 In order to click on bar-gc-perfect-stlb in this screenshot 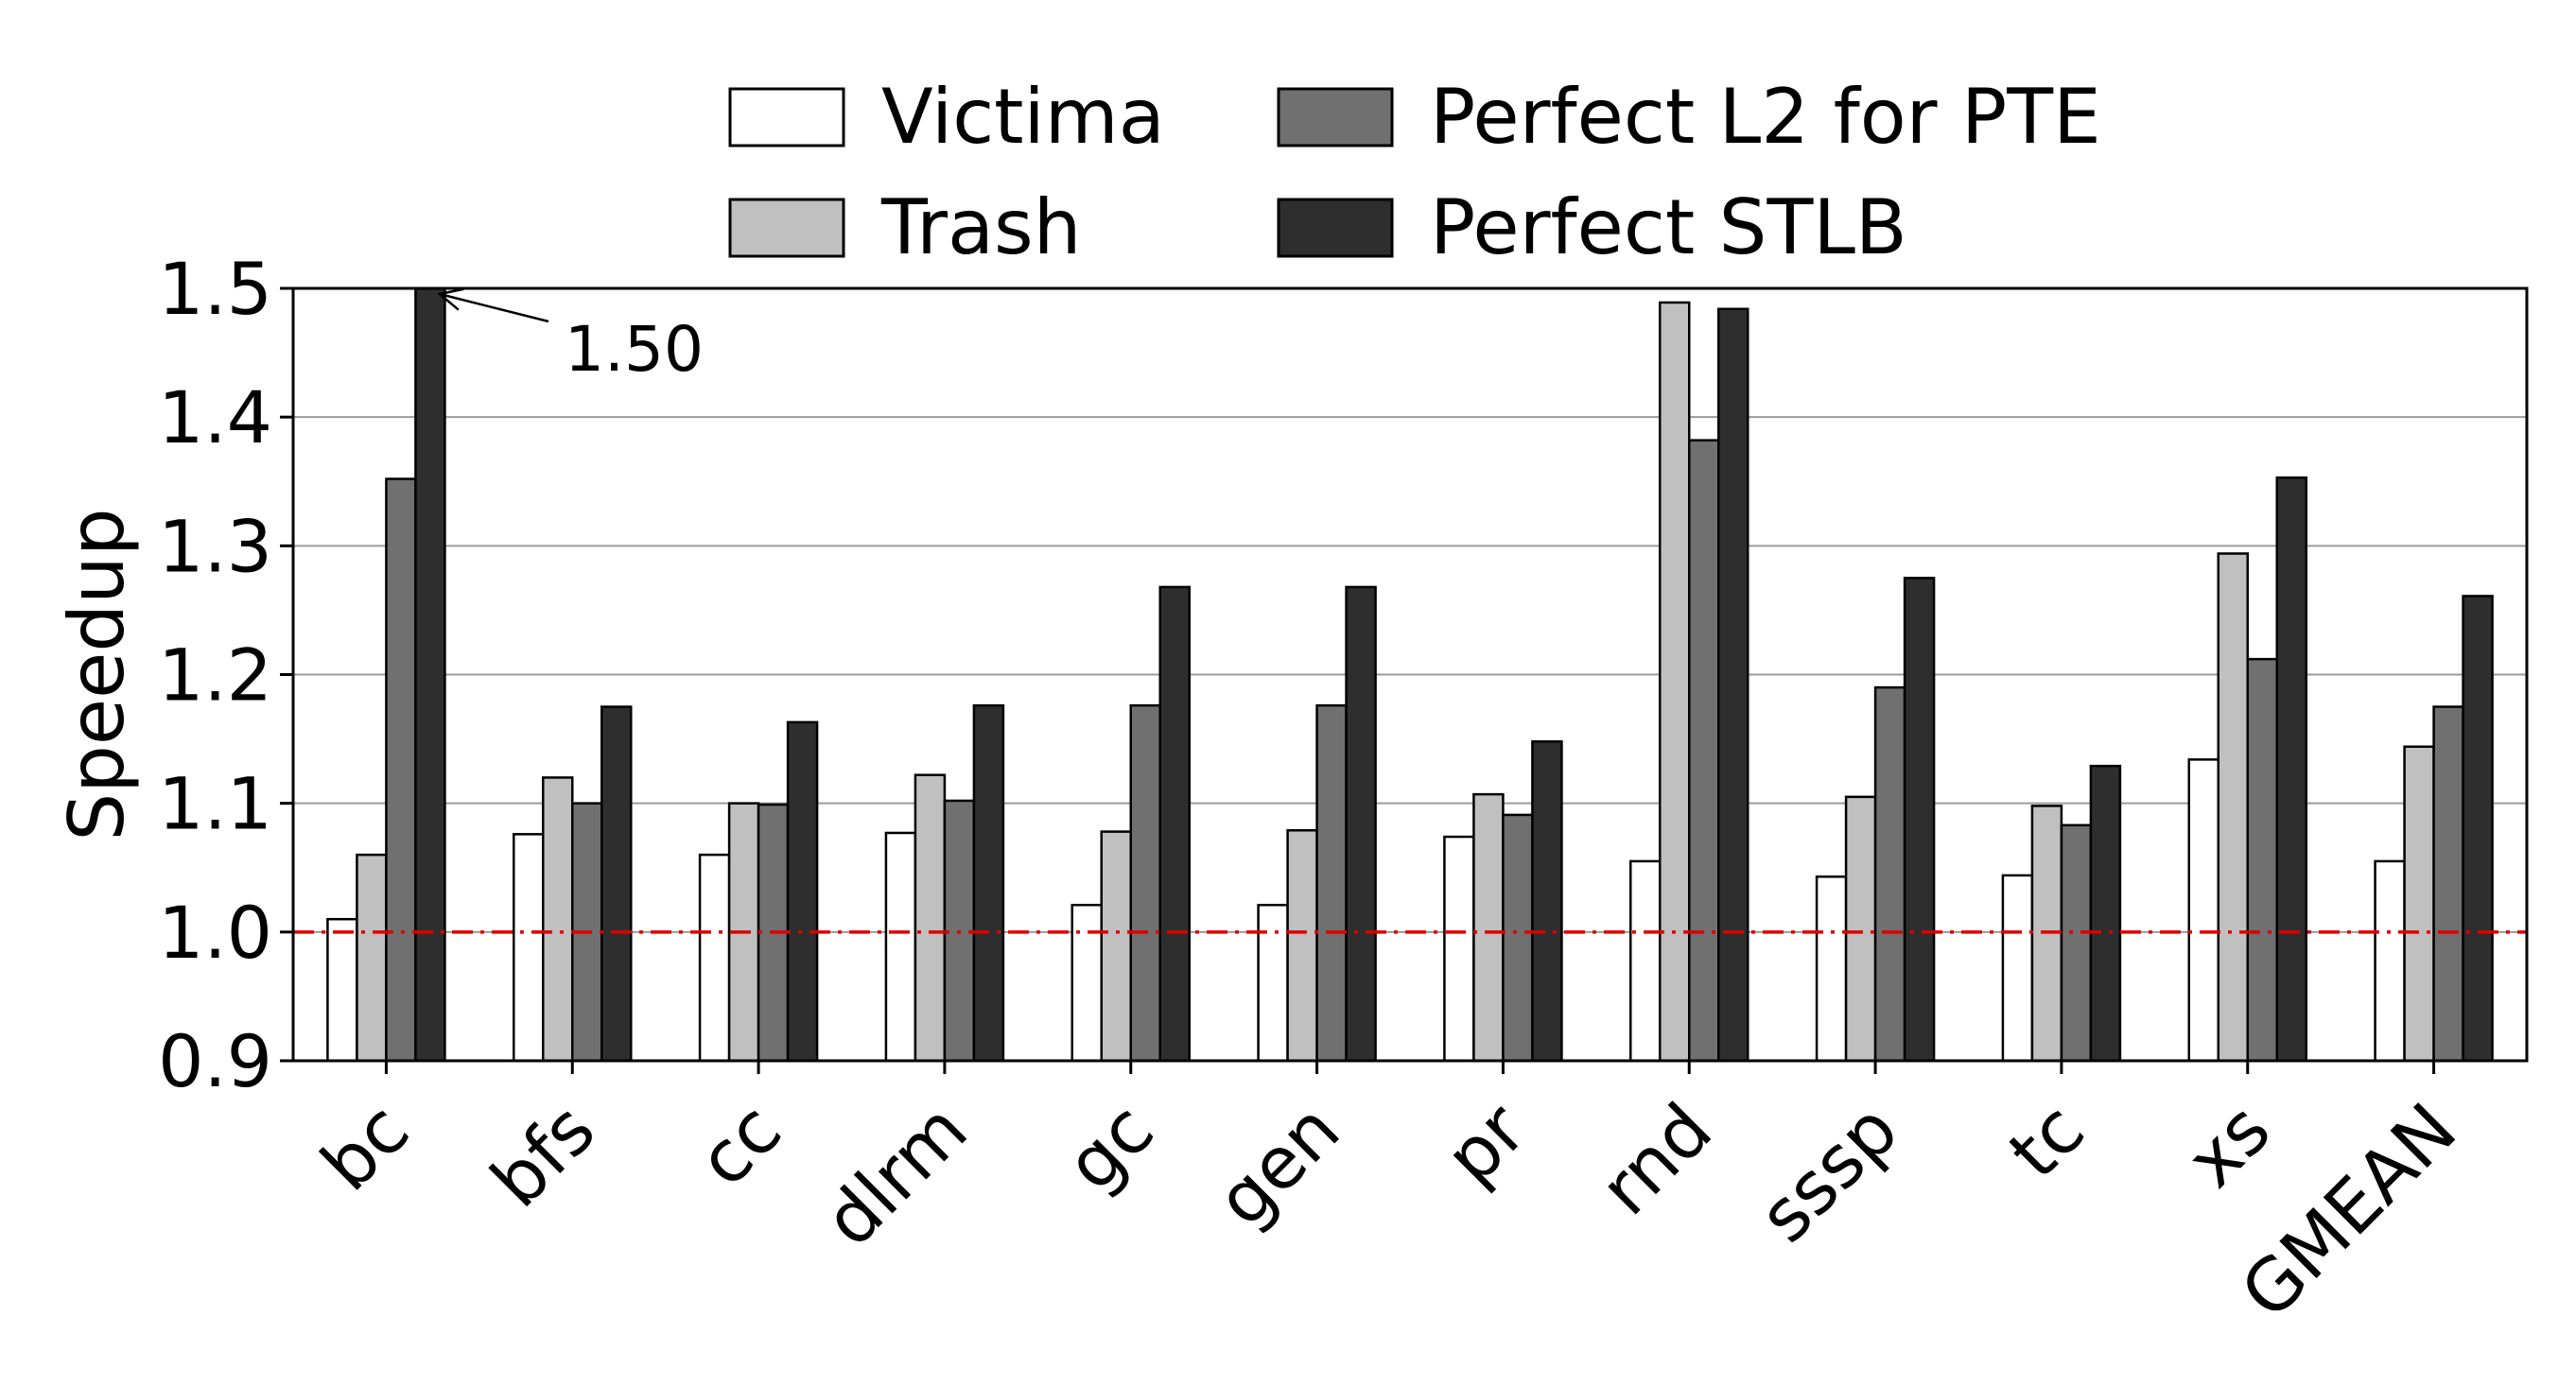, I will do `click(1174, 824)`.